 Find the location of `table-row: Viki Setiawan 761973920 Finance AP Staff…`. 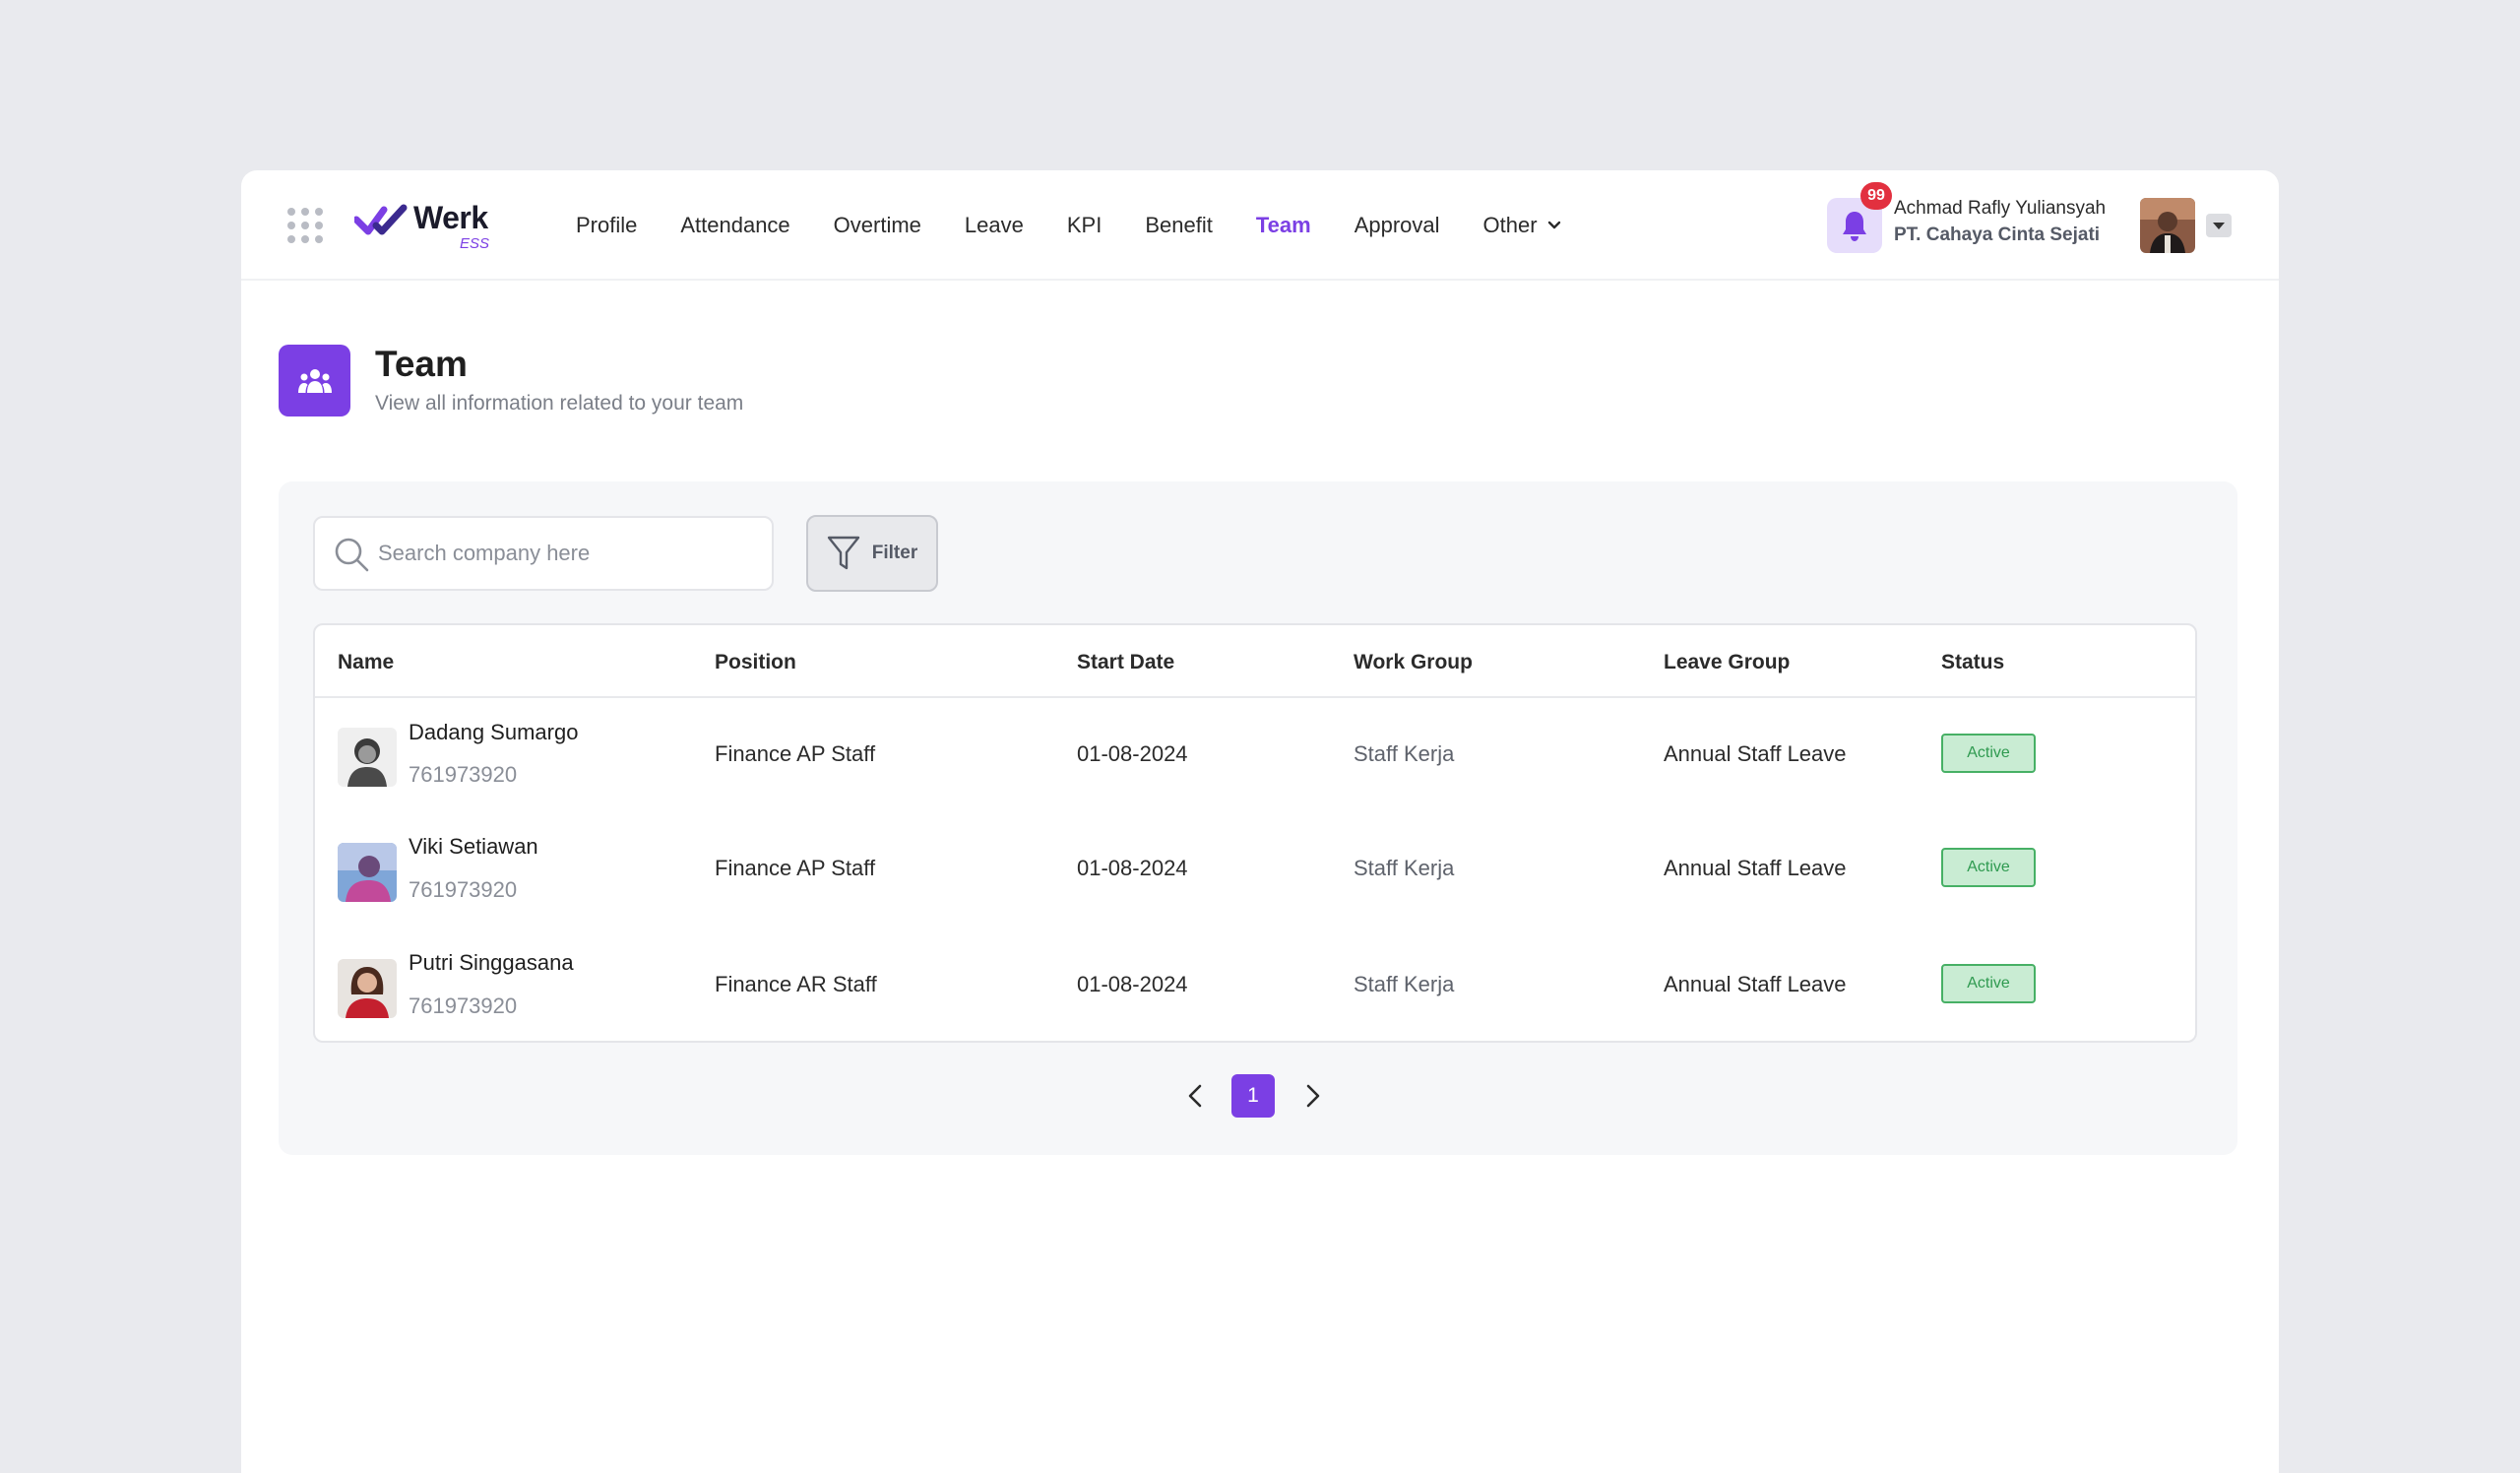

table-row: Viki Setiawan 761973920 Finance AP Staff… is located at coordinates (1255, 869).